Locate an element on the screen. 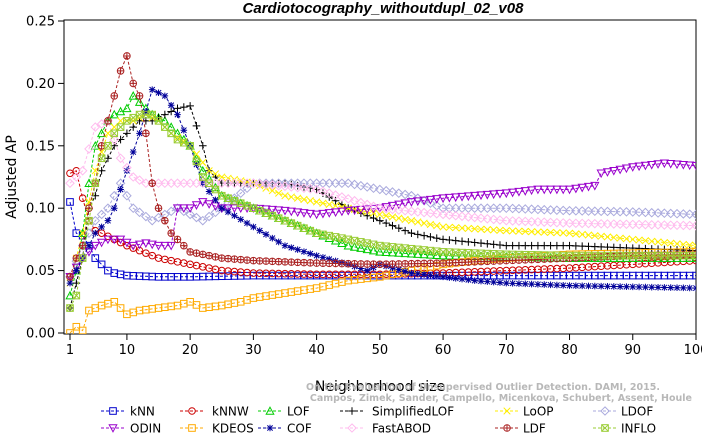 This screenshot has height=434, width=702. legend-label: SimplifiedLOF is located at coordinates (413, 412).